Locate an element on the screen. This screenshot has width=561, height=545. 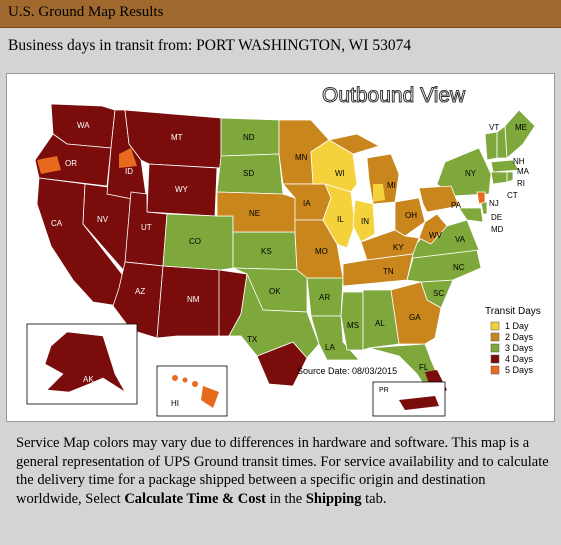
state-wv is located at coordinates (433, 229).